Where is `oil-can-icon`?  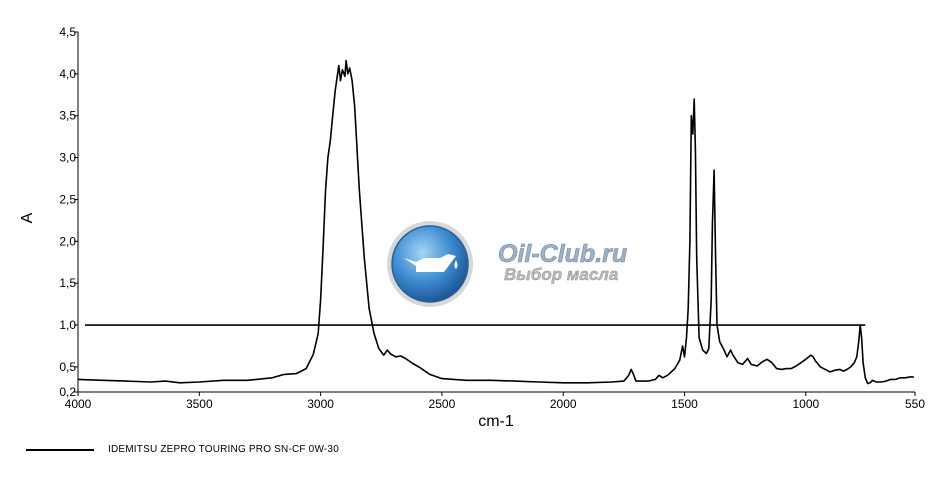 oil-can-icon is located at coordinates (430, 264).